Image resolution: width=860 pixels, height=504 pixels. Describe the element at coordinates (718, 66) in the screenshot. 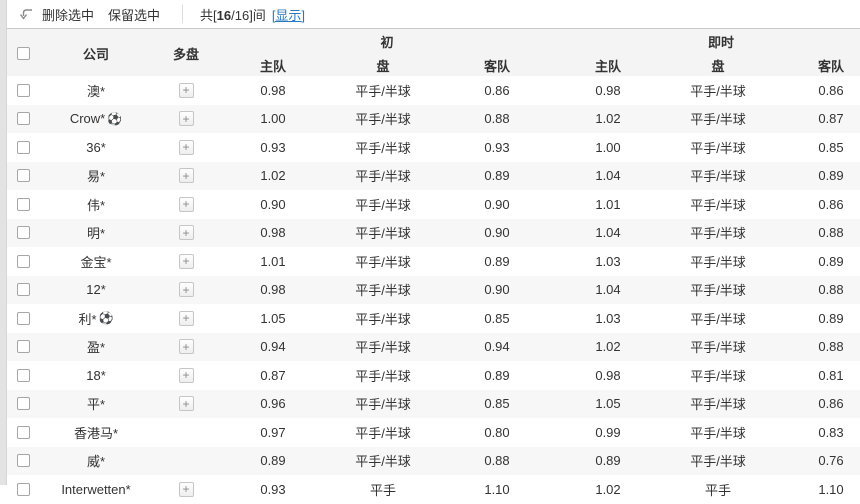

I see `header-live-line: 盘` at that location.